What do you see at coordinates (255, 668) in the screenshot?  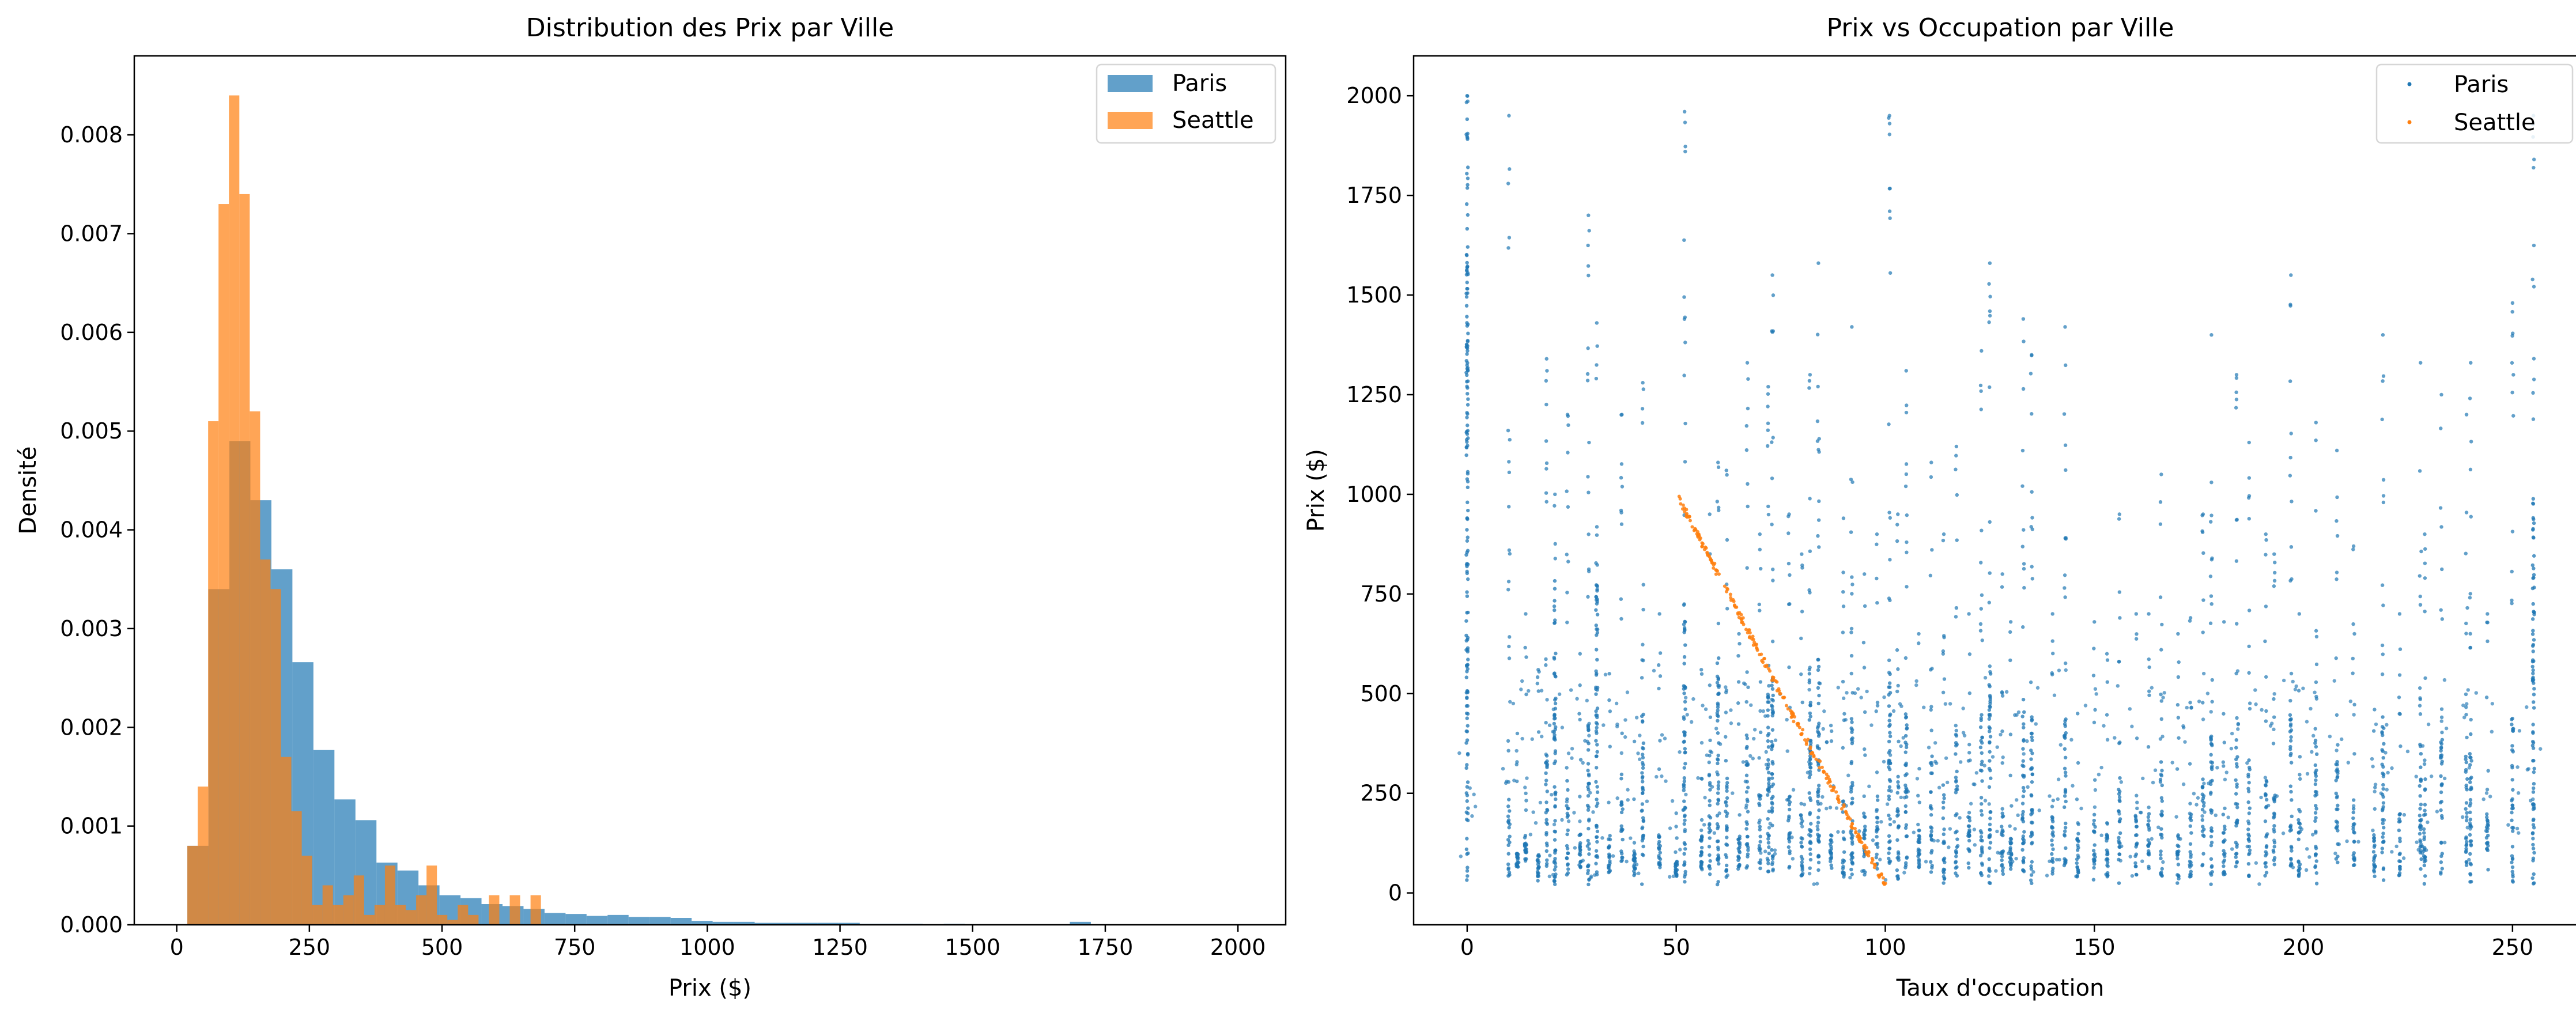 I see `histogram-bar-seattle` at bounding box center [255, 668].